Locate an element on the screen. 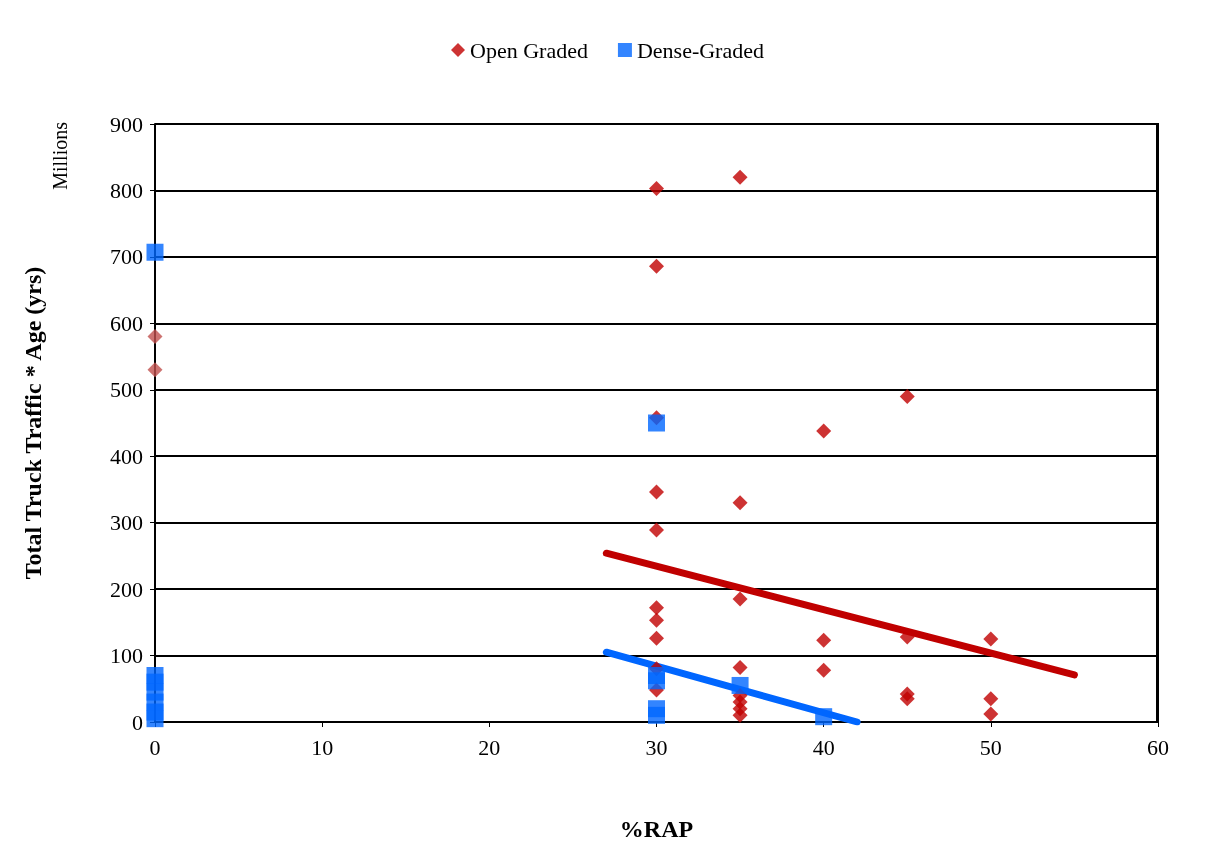 This screenshot has height=863, width=1215. y-tick-label: 400 is located at coordinates (126, 456).